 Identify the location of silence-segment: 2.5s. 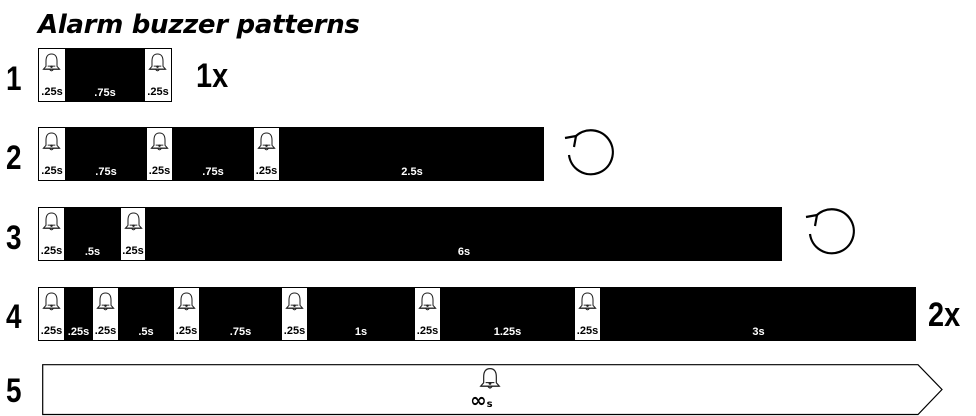
(412, 154).